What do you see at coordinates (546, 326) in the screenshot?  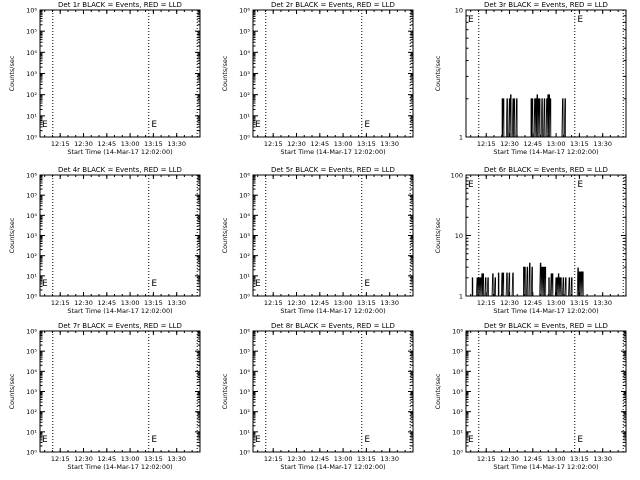 I see `panel-title: Det 9r BLACK = Events, RED = LLD` at bounding box center [546, 326].